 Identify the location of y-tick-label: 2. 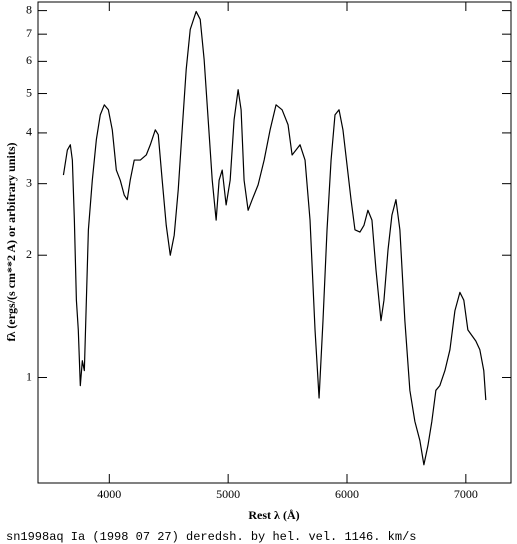
(29, 254).